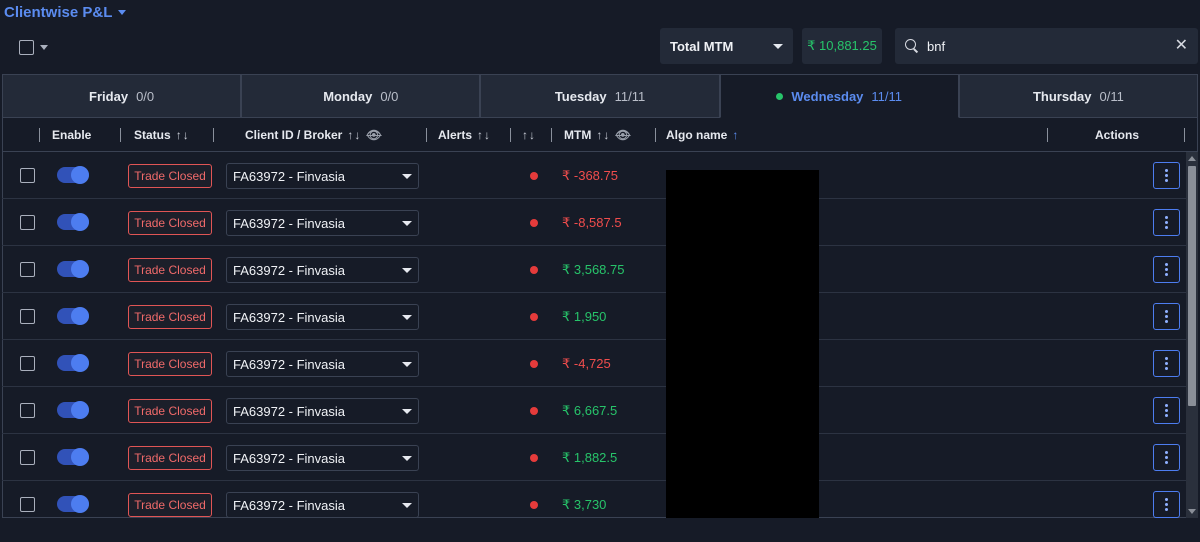  What do you see at coordinates (842, 46) in the screenshot?
I see `mtm-total-badge: ₹ 10,881.25` at bounding box center [842, 46].